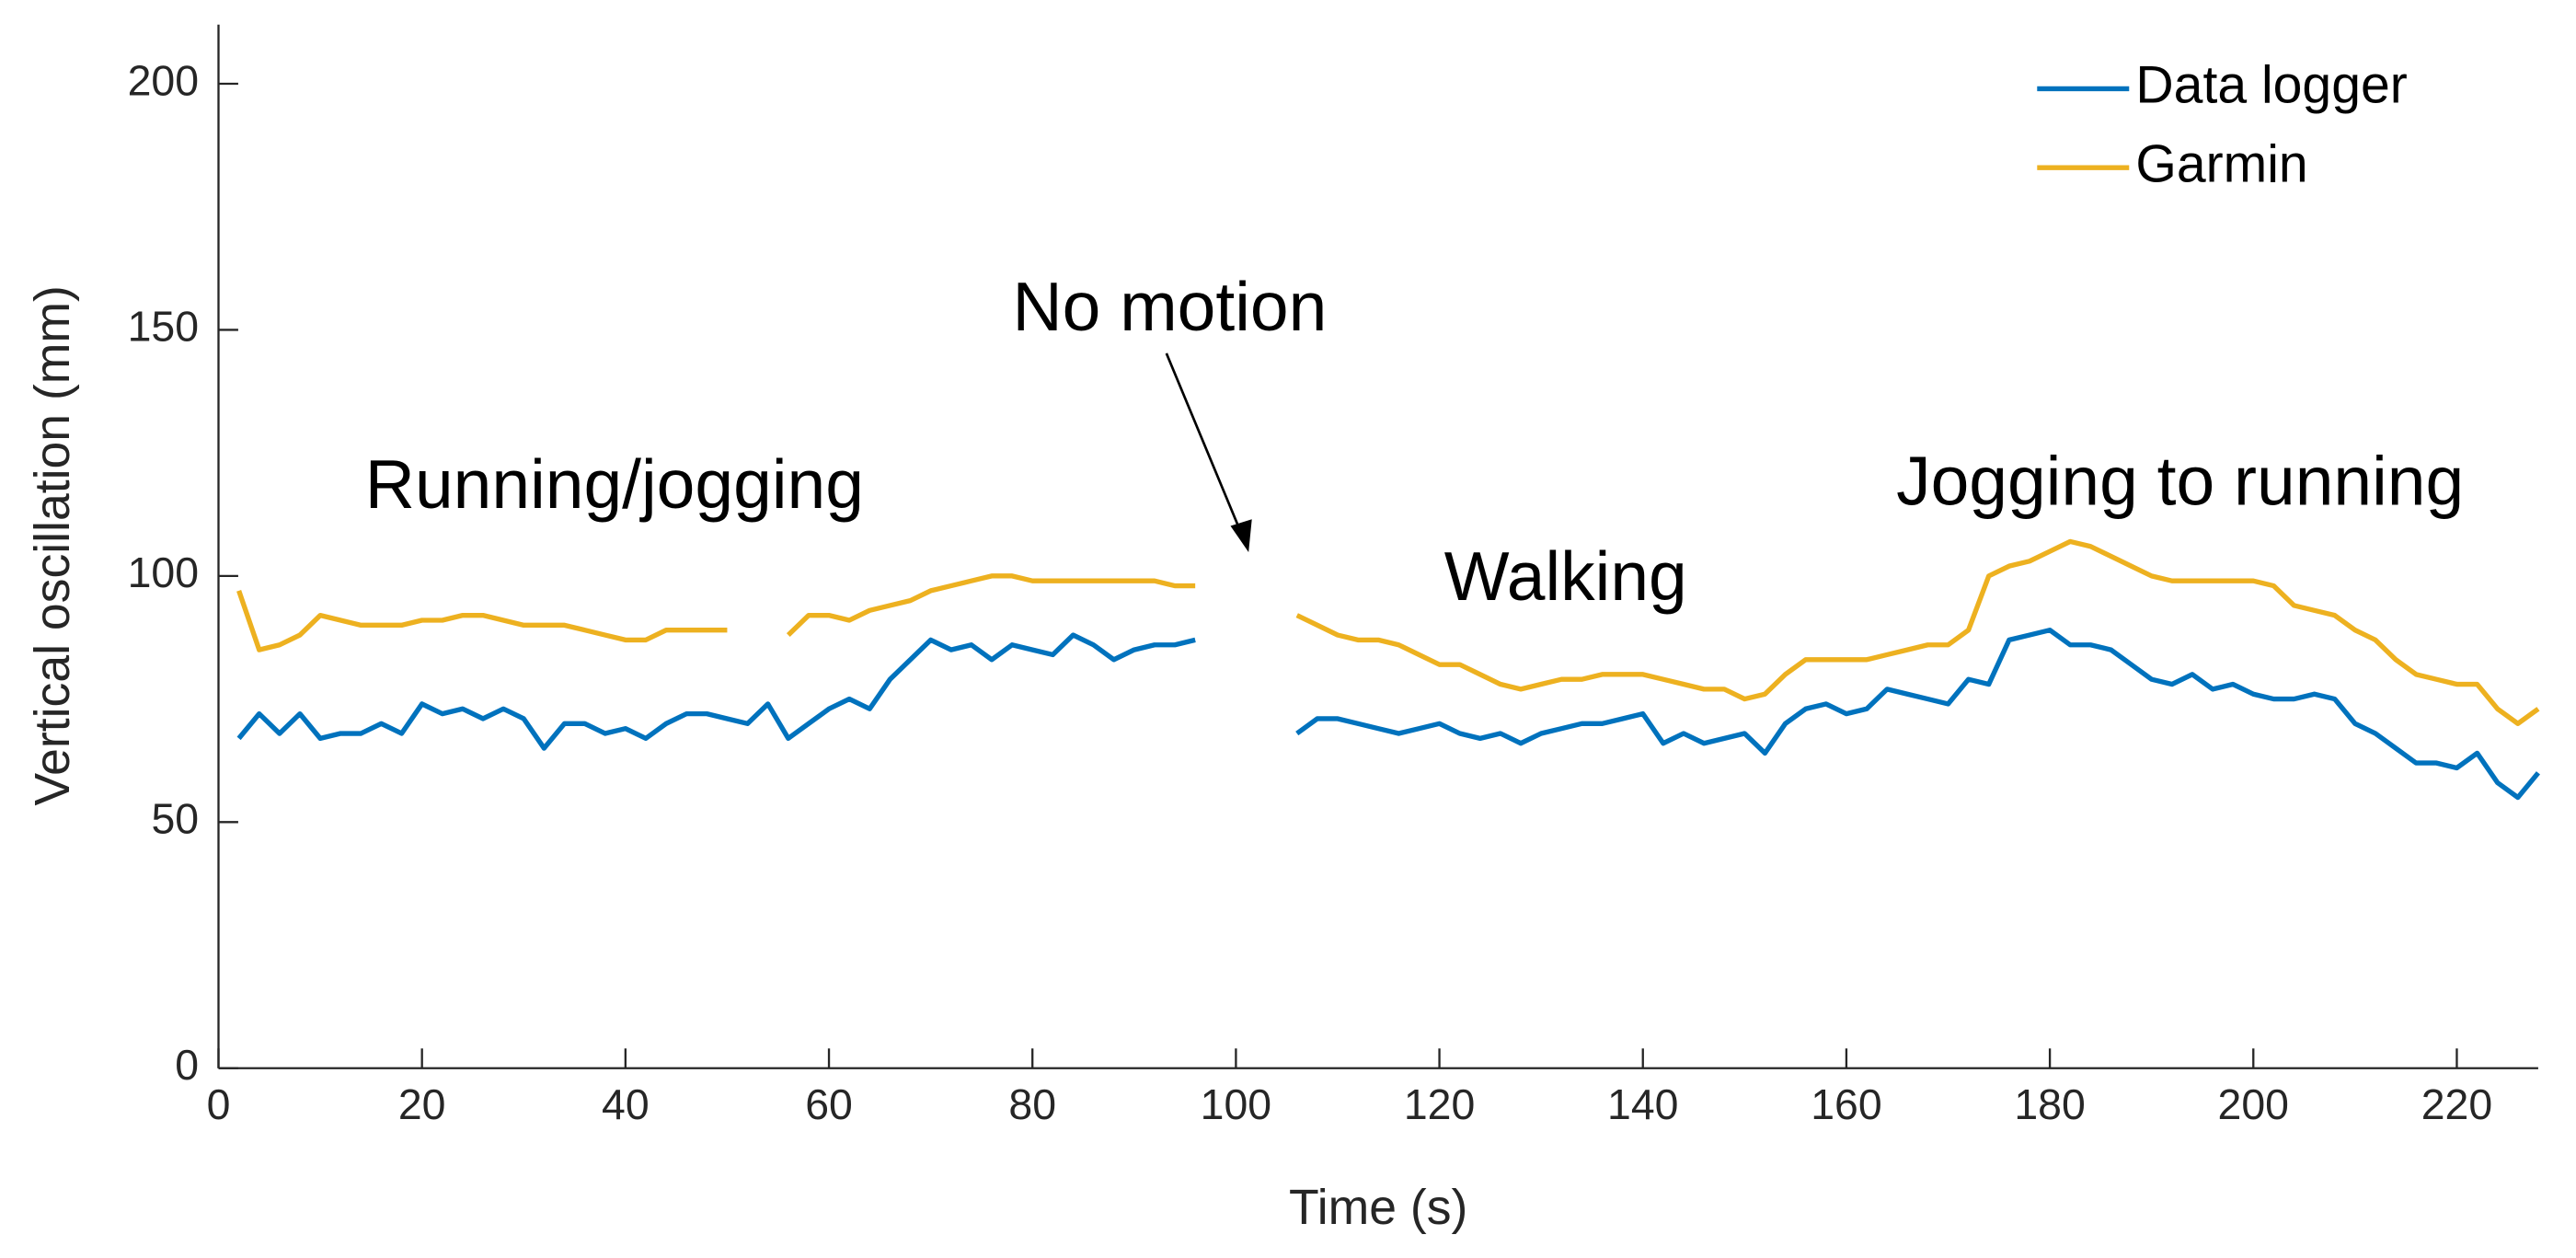 This screenshot has width=2576, height=1258. What do you see at coordinates (2049, 1104) in the screenshot?
I see `x-tick-label: 180` at bounding box center [2049, 1104].